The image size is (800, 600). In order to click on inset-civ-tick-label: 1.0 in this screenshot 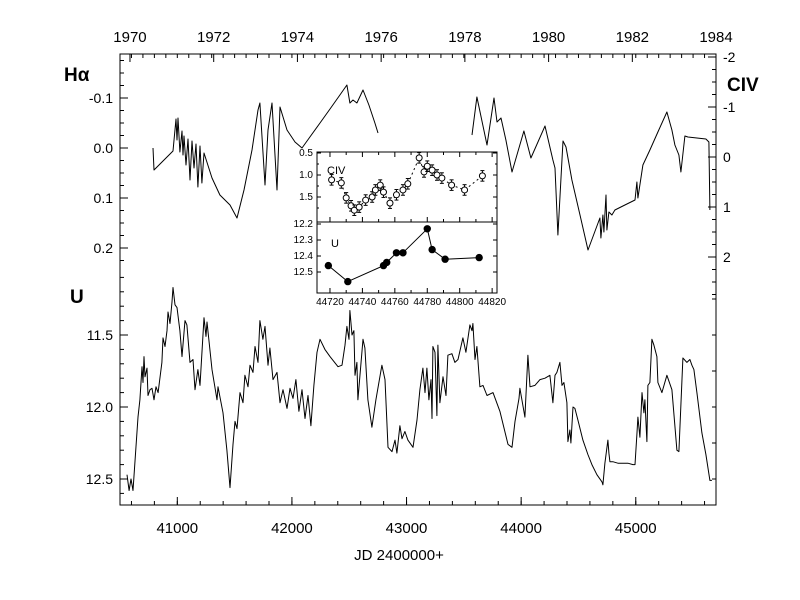, I will do `click(306, 175)`.